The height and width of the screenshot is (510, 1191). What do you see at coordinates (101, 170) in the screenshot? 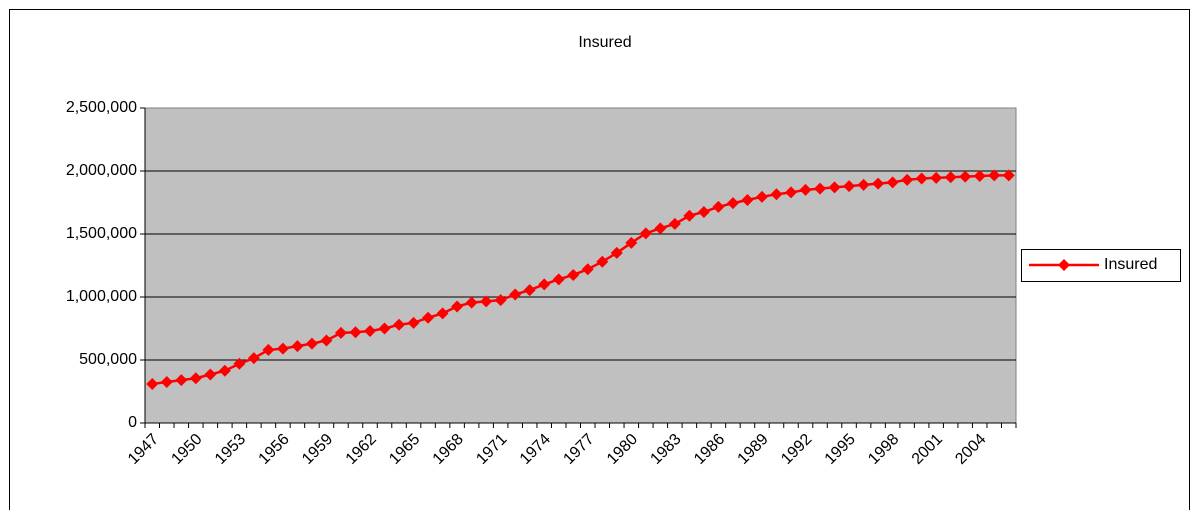
I see `y-tick-label: 2,000,000` at bounding box center [101, 170].